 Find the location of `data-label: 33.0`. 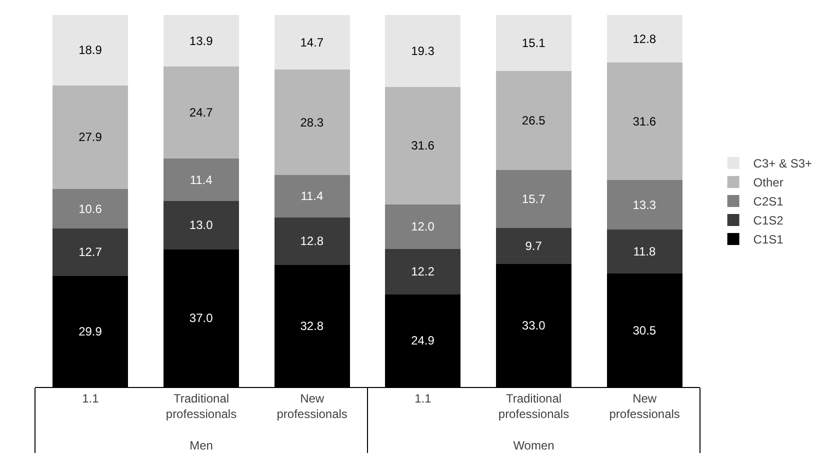

data-label: 33.0 is located at coordinates (534, 325).